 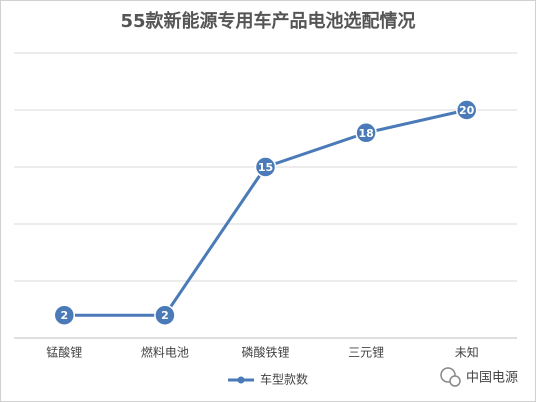 I want to click on data-label: 18, so click(x=365, y=133).